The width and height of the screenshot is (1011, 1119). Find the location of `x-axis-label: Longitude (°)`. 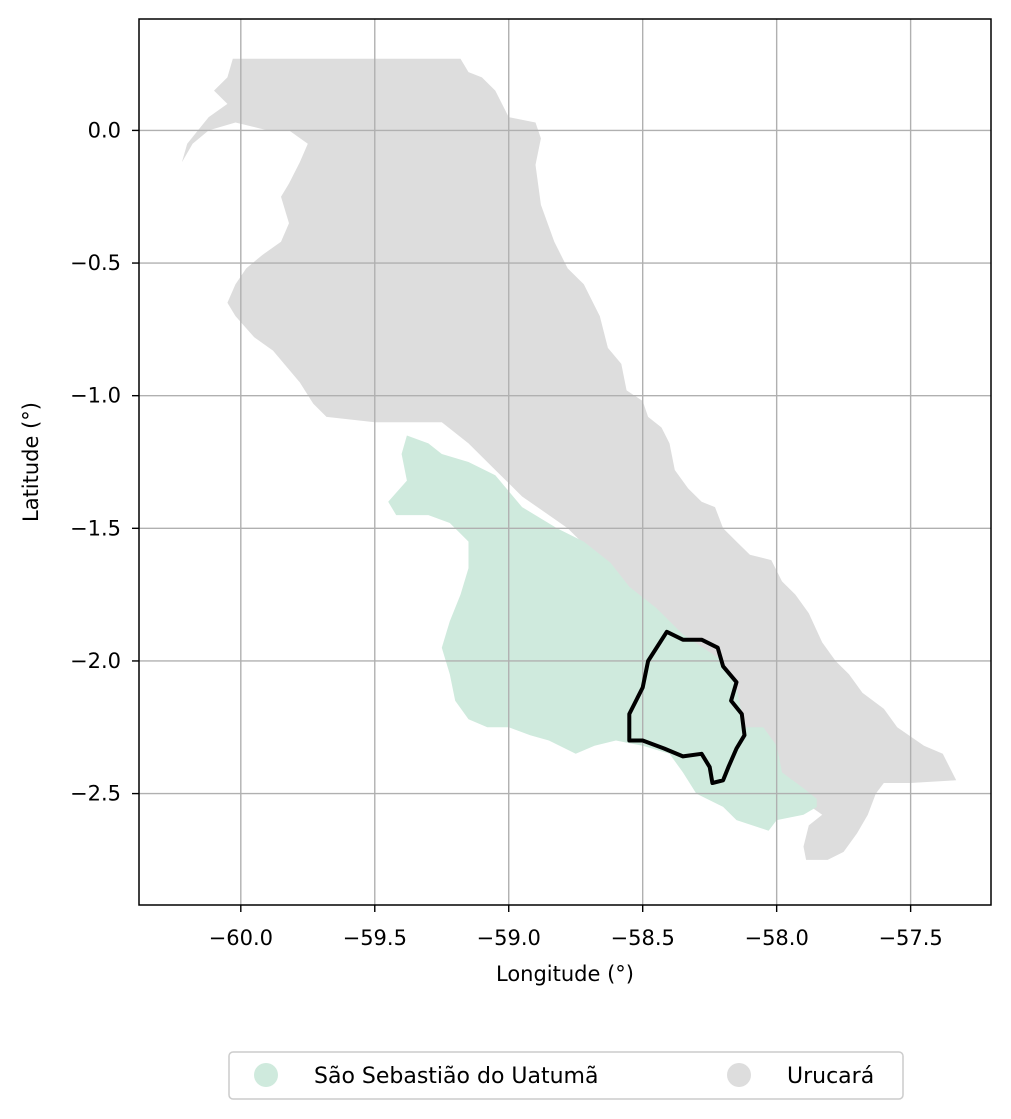

x-axis-label: Longitude (°) is located at coordinates (565, 974).